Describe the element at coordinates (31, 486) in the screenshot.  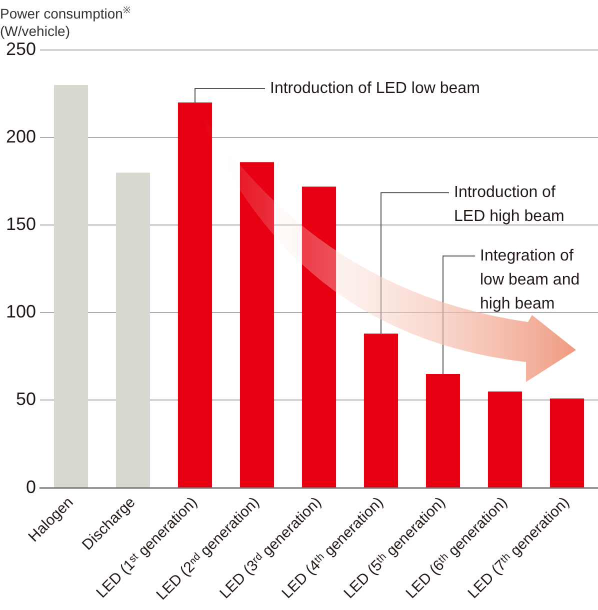
I see `y-tick-label: 0` at that location.